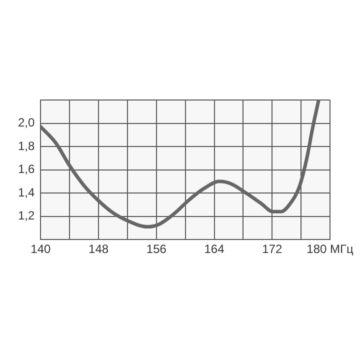 The height and width of the screenshot is (360, 360). Describe the element at coordinates (272, 249) in the screenshot. I see `x-tick-label: 172` at that location.